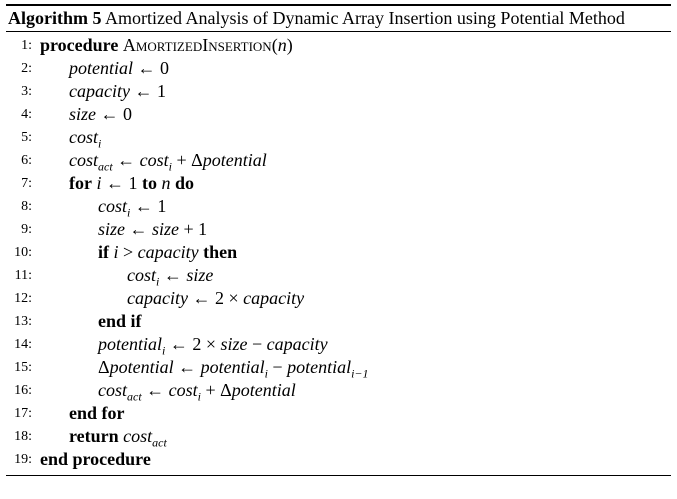 Image resolution: width=677 pixels, height=499 pixels. What do you see at coordinates (338, 437) in the screenshot?
I see `line-18: 18: return costact` at bounding box center [338, 437].